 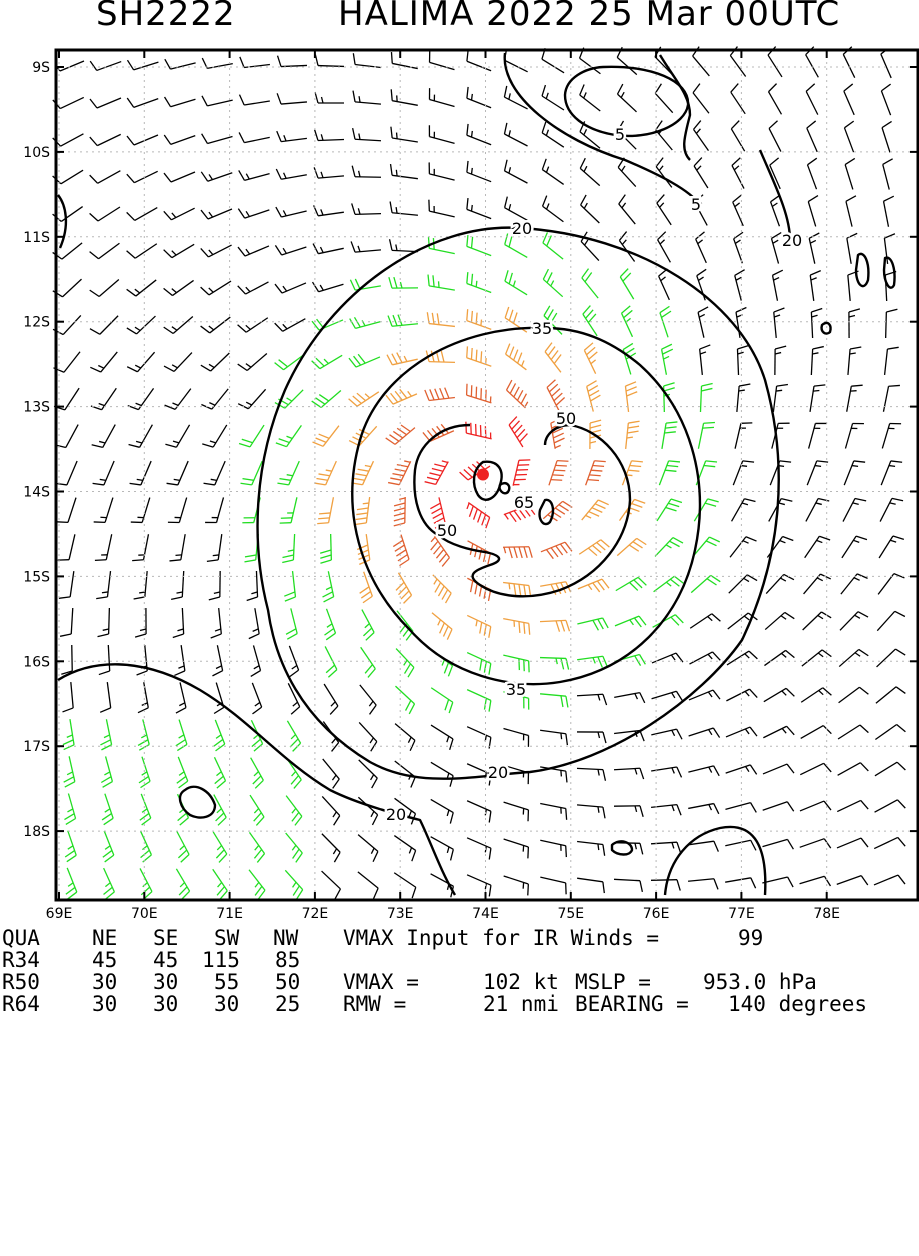 I want to click on lat-tick-label: 17S, so click(x=36, y=747).